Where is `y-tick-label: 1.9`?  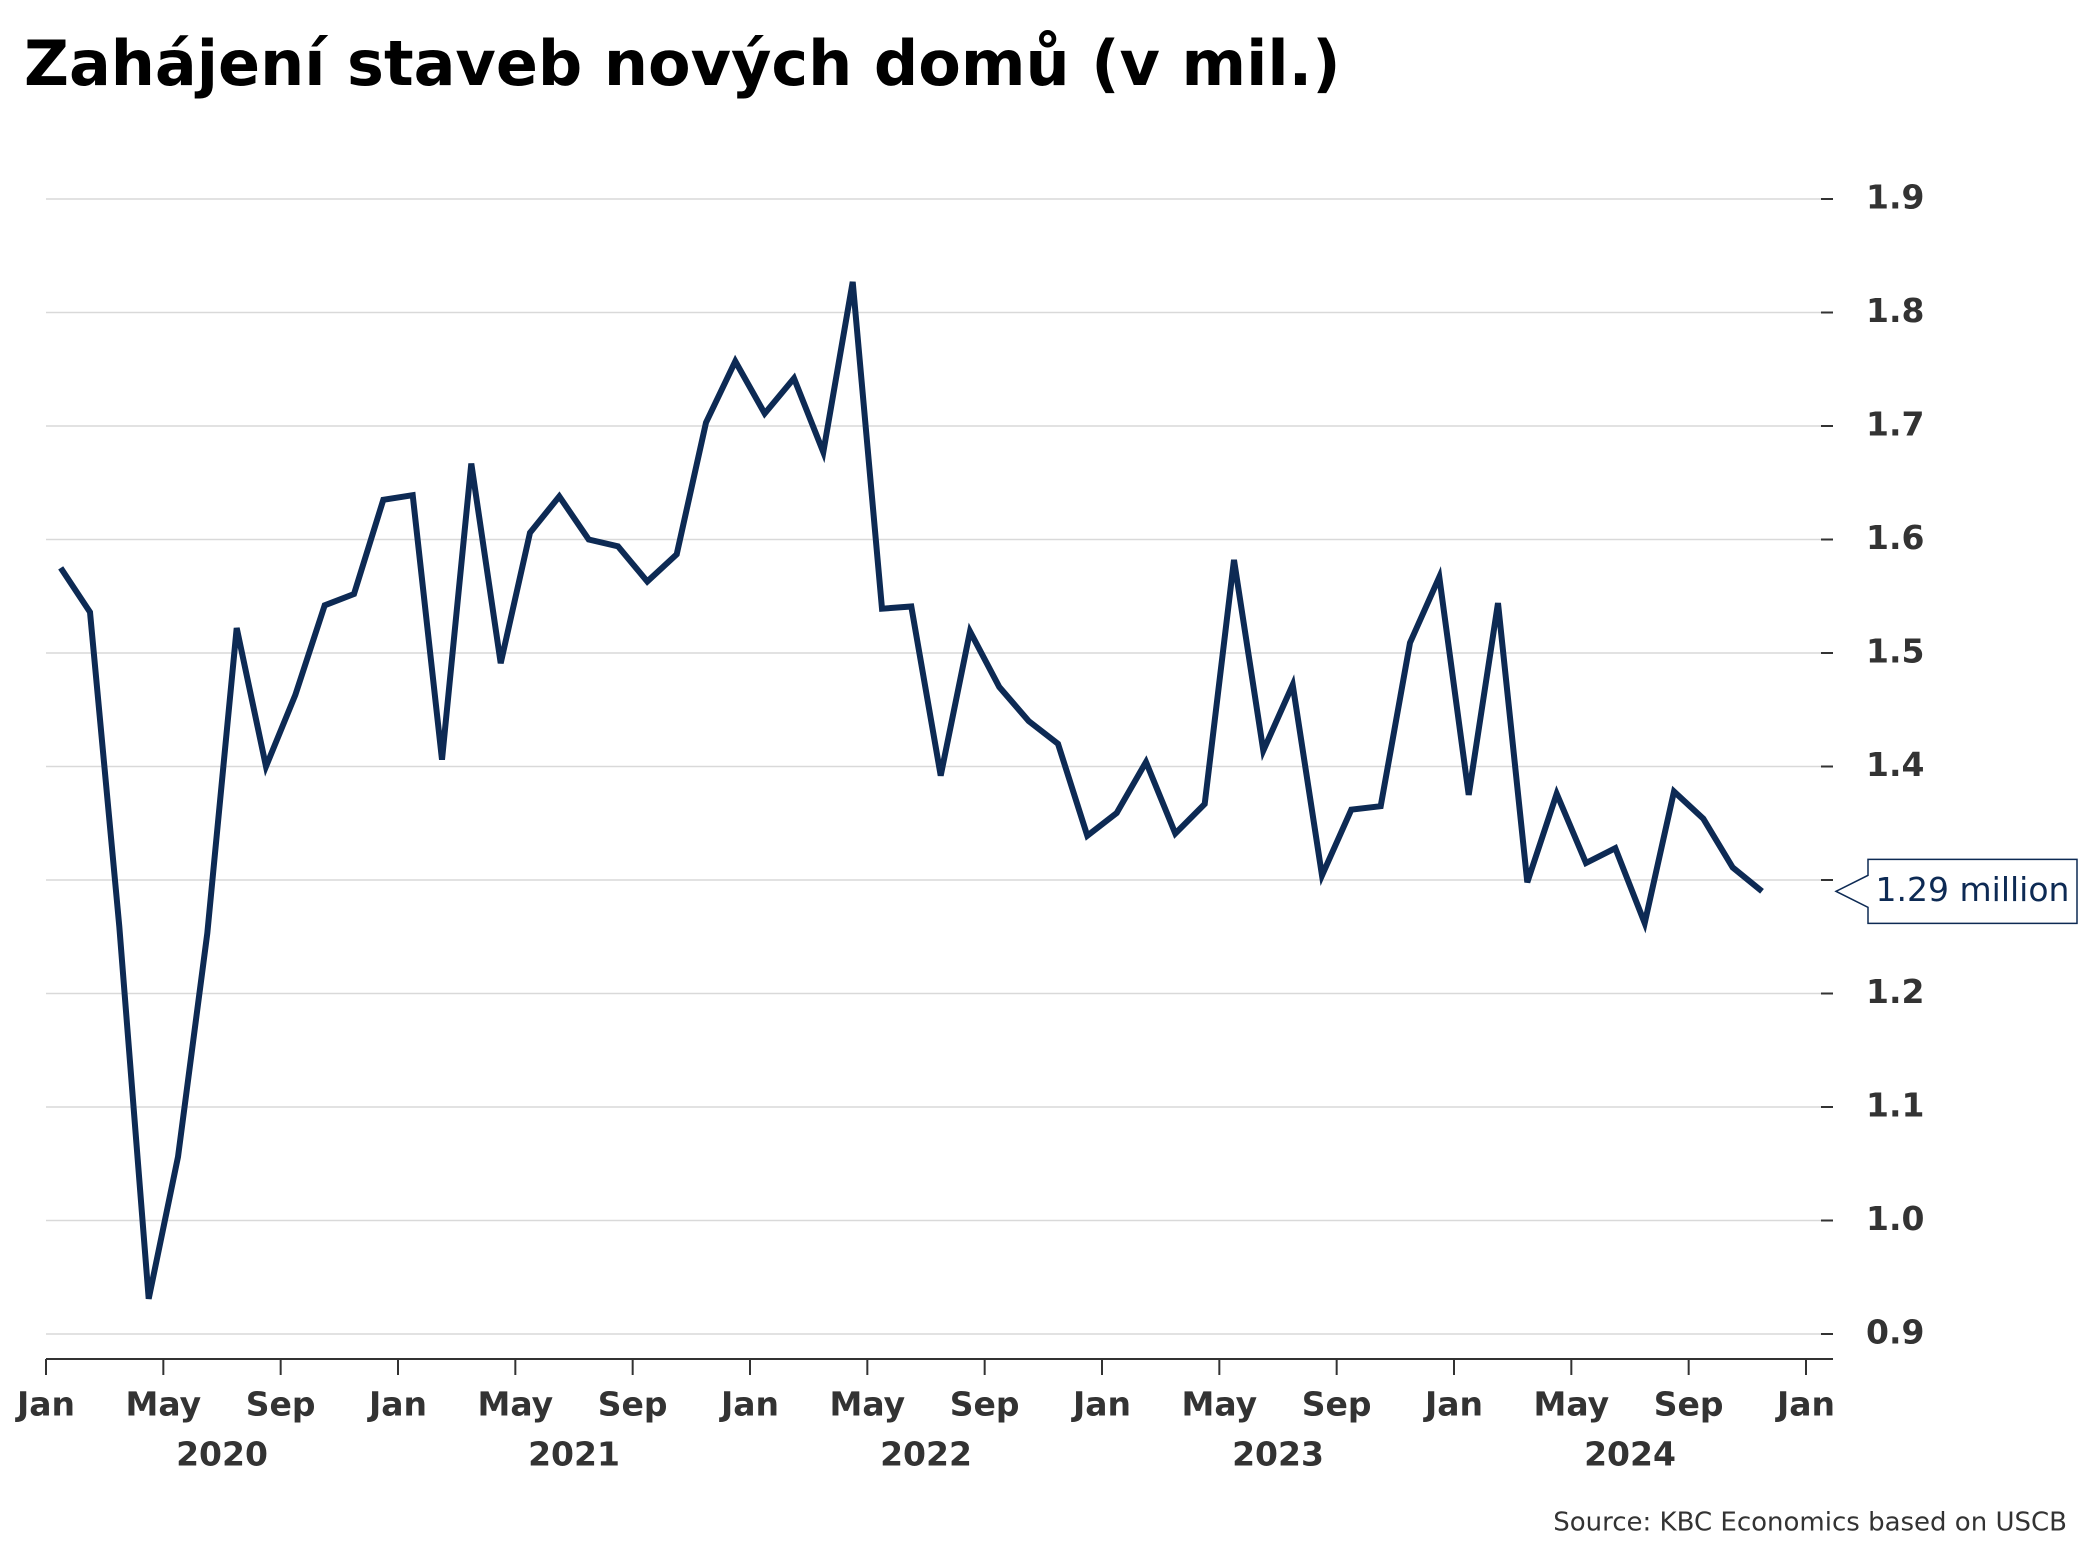
y-tick-label: 1.9 is located at coordinates (1895, 197).